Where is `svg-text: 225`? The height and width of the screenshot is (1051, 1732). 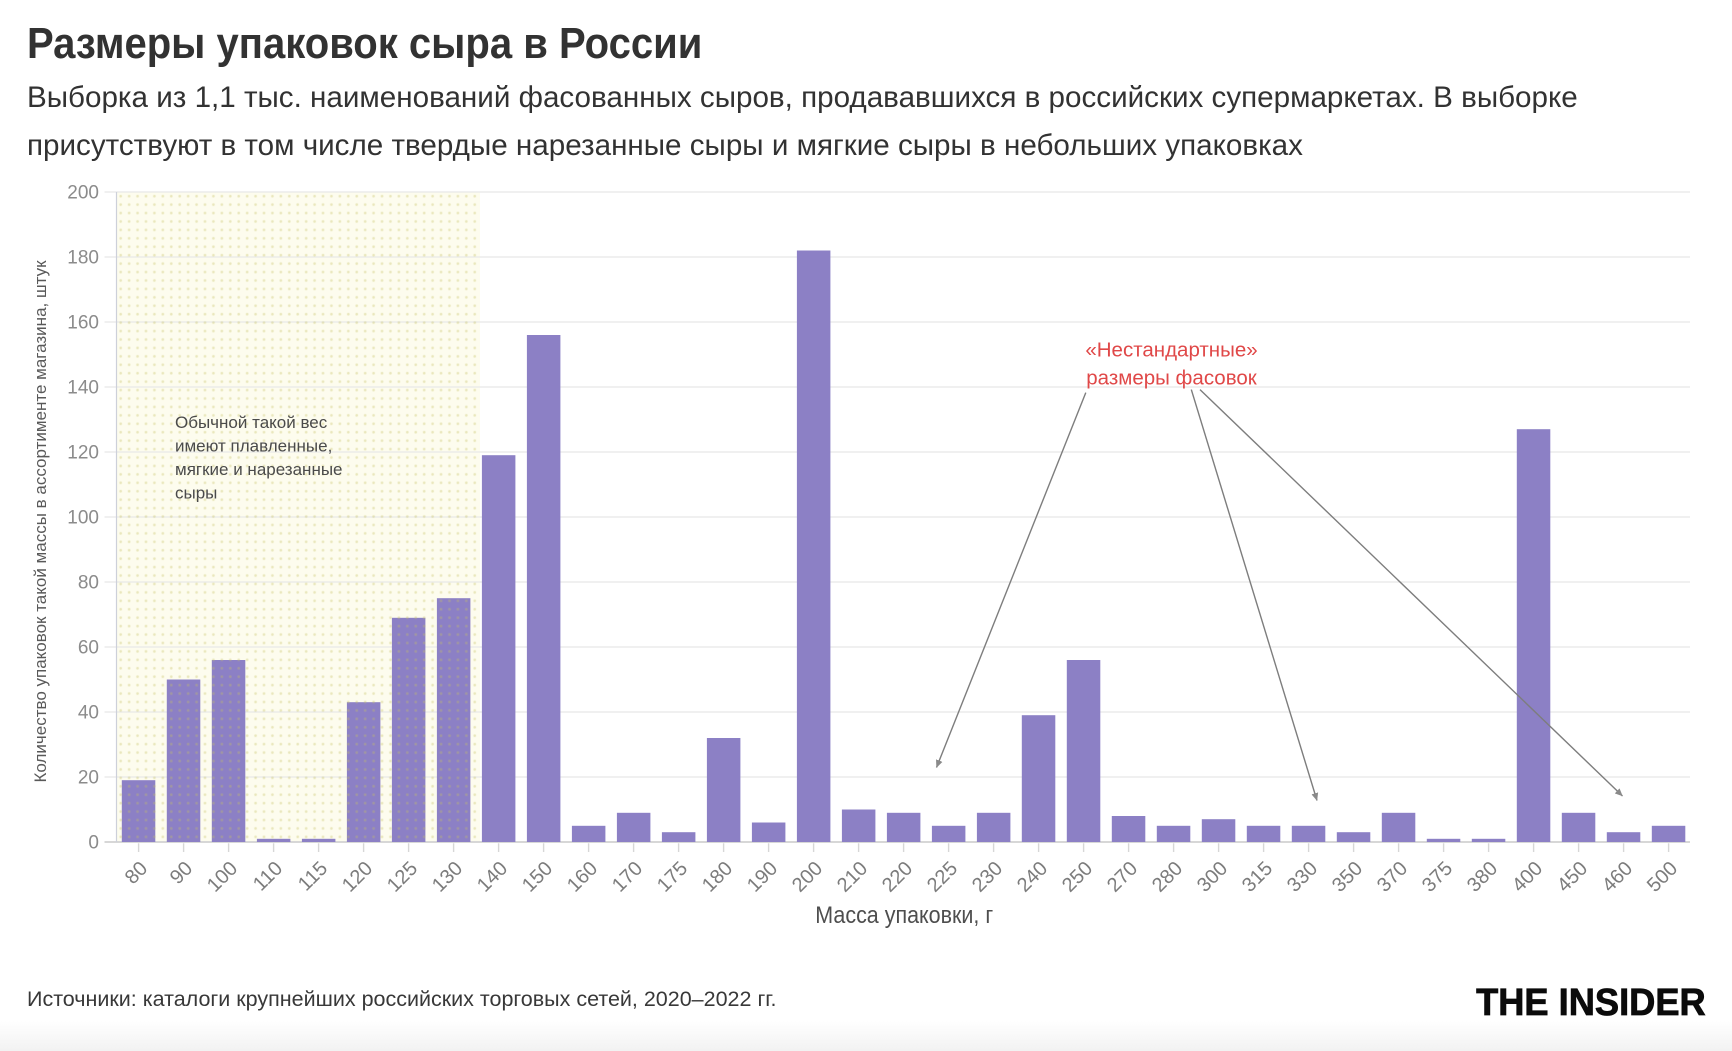 svg-text: 225 is located at coordinates (942, 876).